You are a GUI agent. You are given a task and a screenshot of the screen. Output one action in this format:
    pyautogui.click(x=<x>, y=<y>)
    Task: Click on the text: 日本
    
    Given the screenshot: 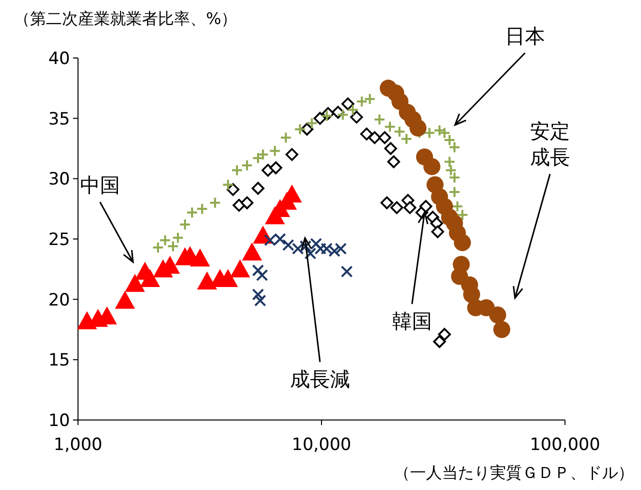 What is the action you would take?
    pyautogui.click(x=525, y=36)
    